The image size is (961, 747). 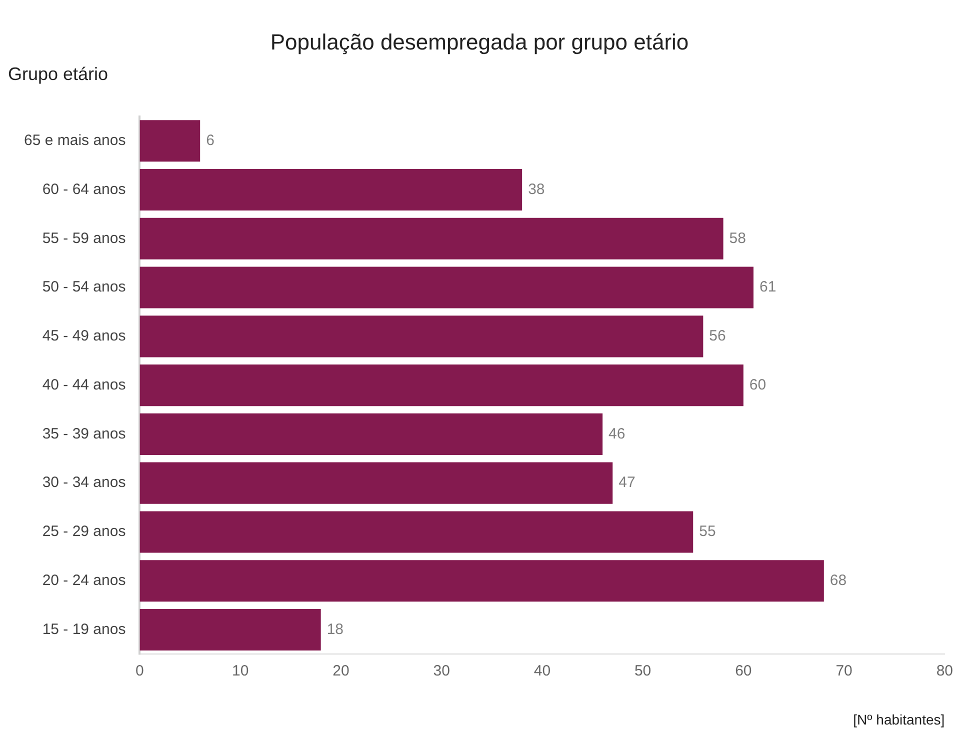 I want to click on data-label: 46, so click(x=617, y=433).